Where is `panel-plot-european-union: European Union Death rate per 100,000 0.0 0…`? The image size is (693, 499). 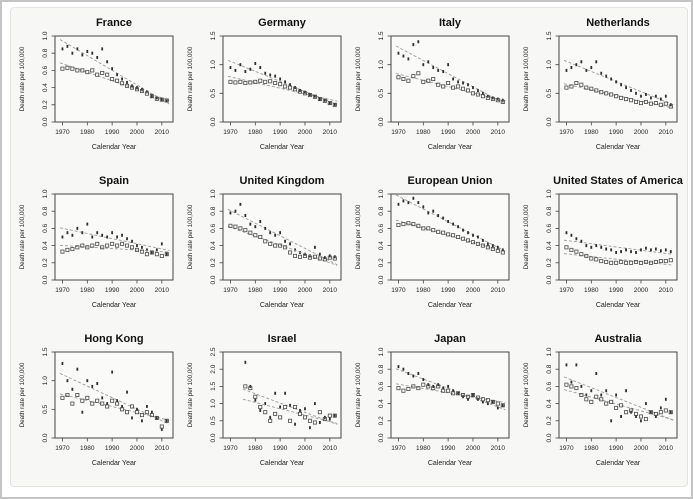
panel-plot-european-union: European Union Death rate per 100,000 0.0 0… is located at coordinates (432, 242).